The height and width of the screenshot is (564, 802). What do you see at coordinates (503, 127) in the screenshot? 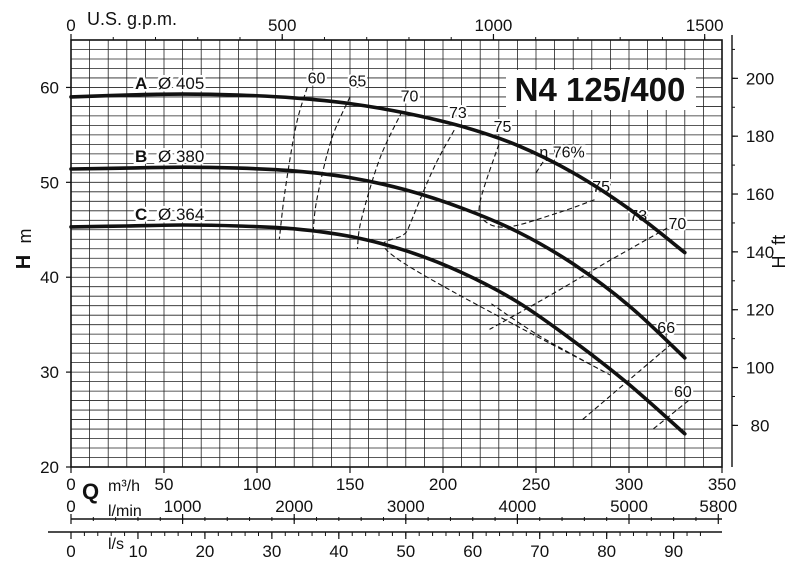
I see `efficiency-label: 75` at bounding box center [503, 127].